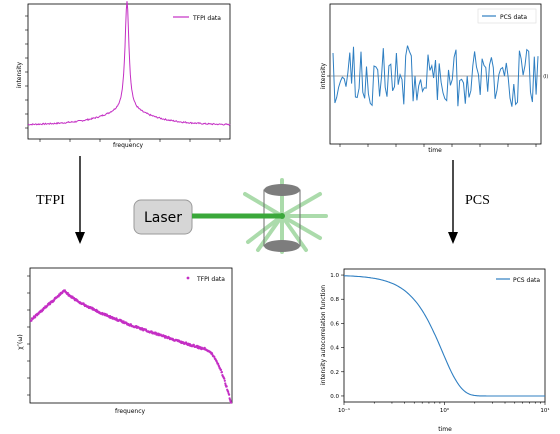 This screenshot has width=560, height=434. I want to click on laser-label: Laser, so click(163, 218).